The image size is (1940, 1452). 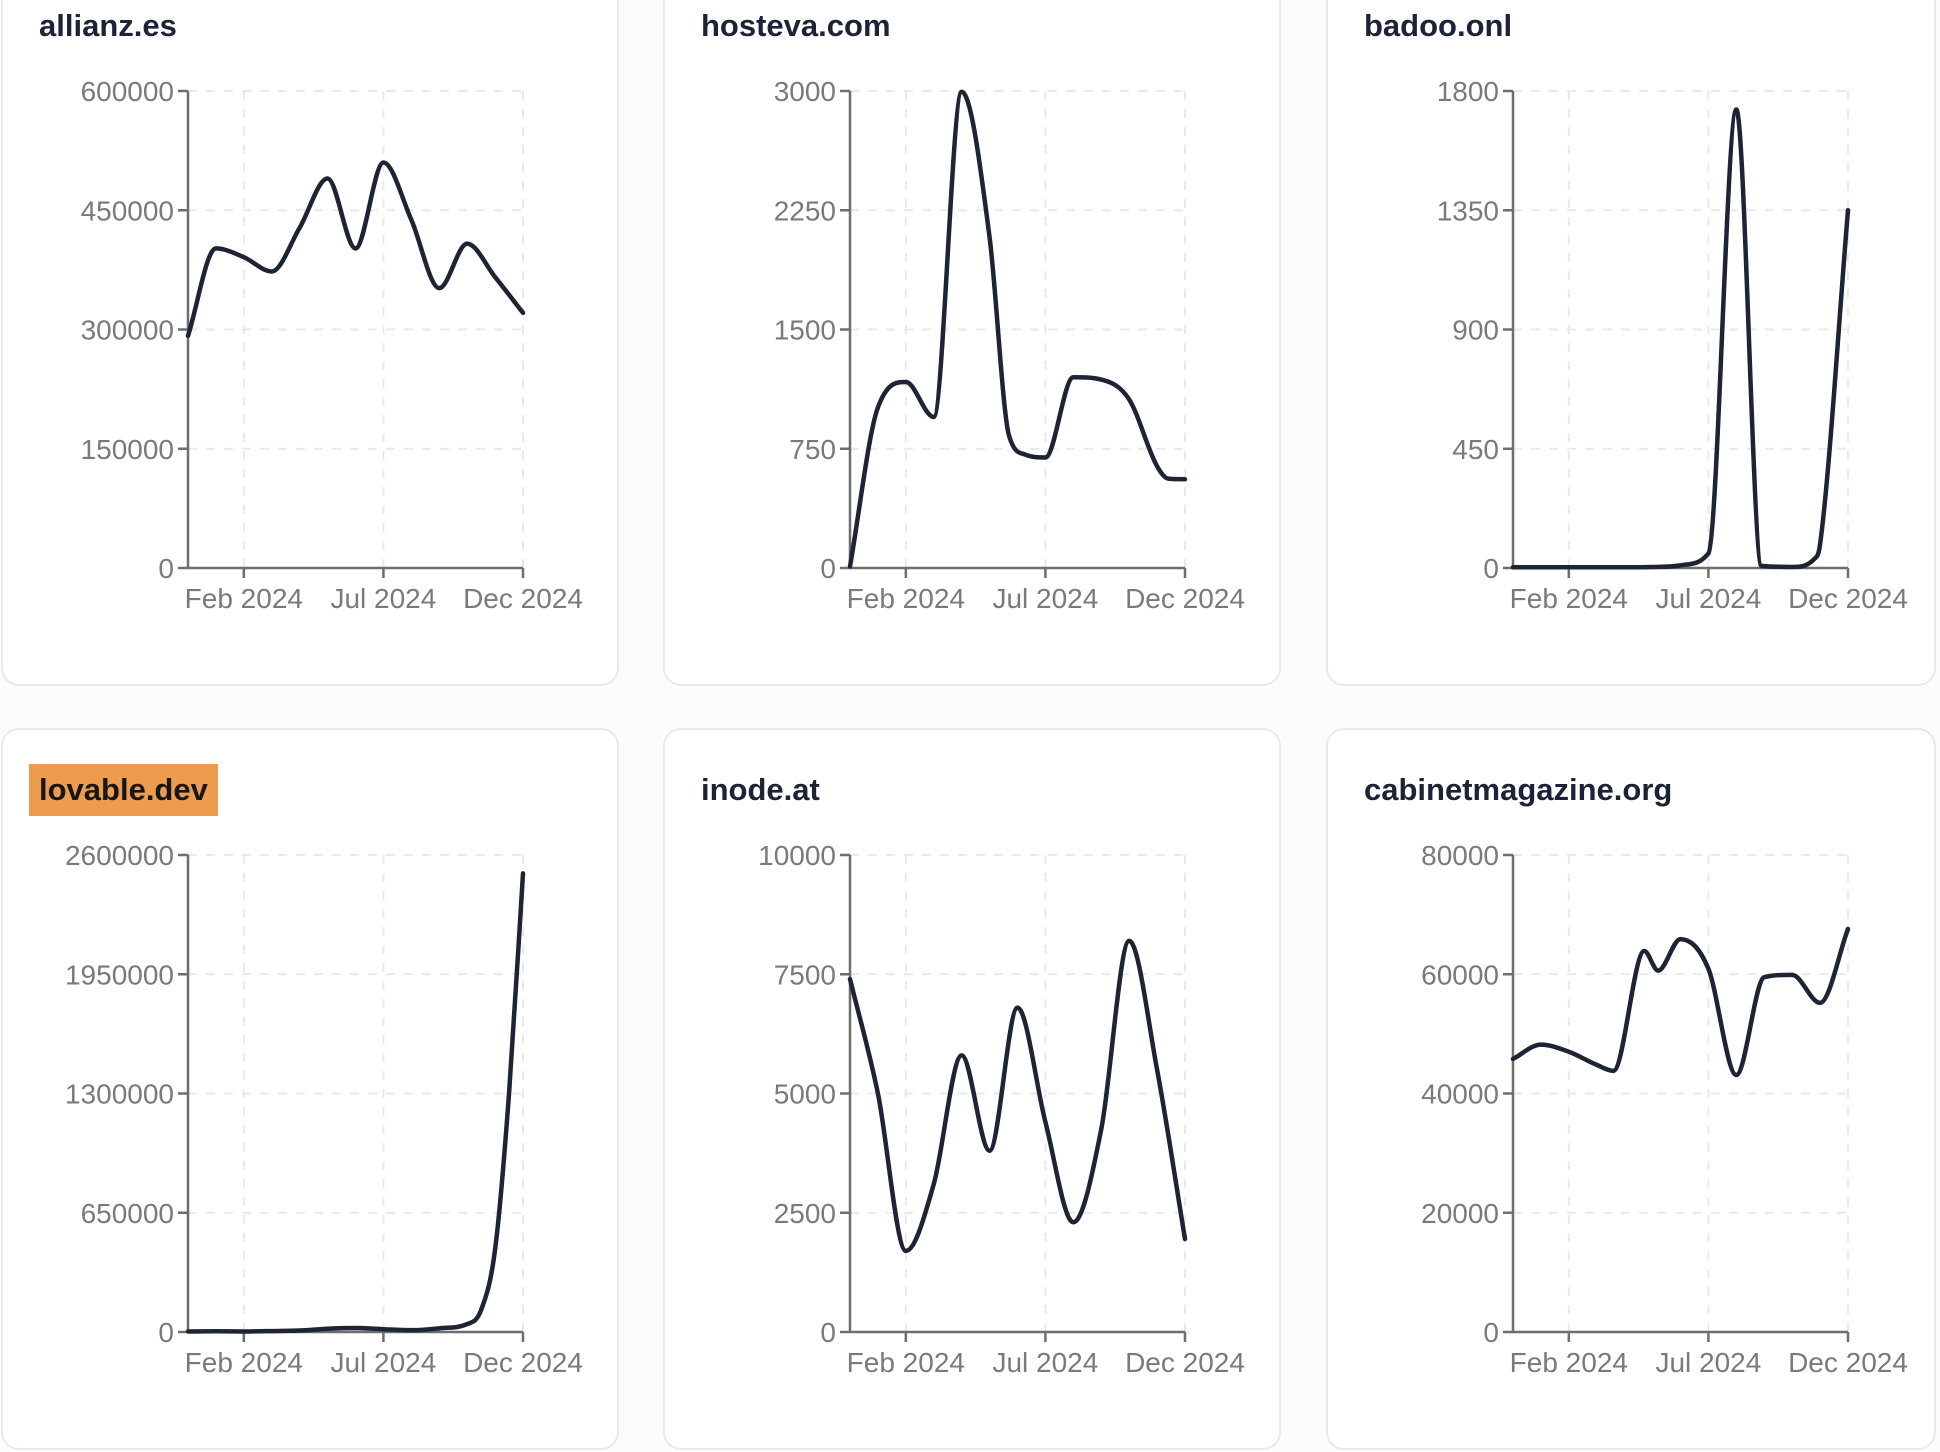 I want to click on y-tick-label: 40000, so click(x=1460, y=1094).